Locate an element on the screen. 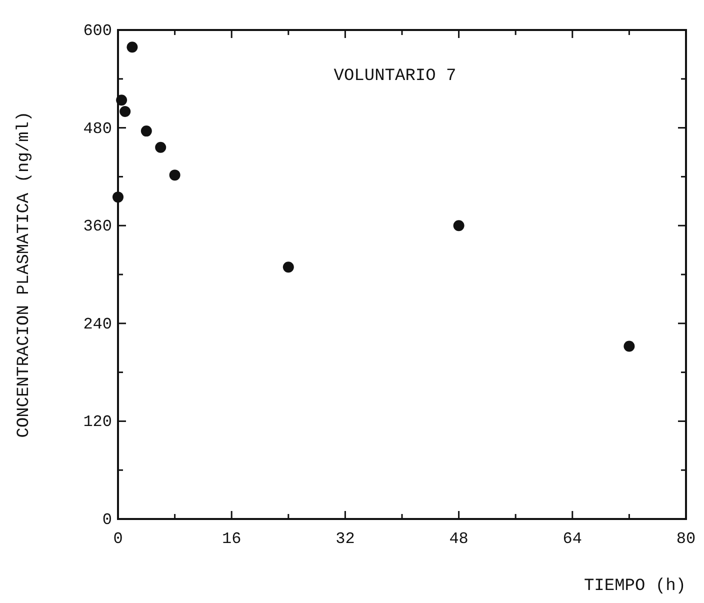 The width and height of the screenshot is (704, 603). text: VOLUNTARIO 7 is located at coordinates (395, 76).